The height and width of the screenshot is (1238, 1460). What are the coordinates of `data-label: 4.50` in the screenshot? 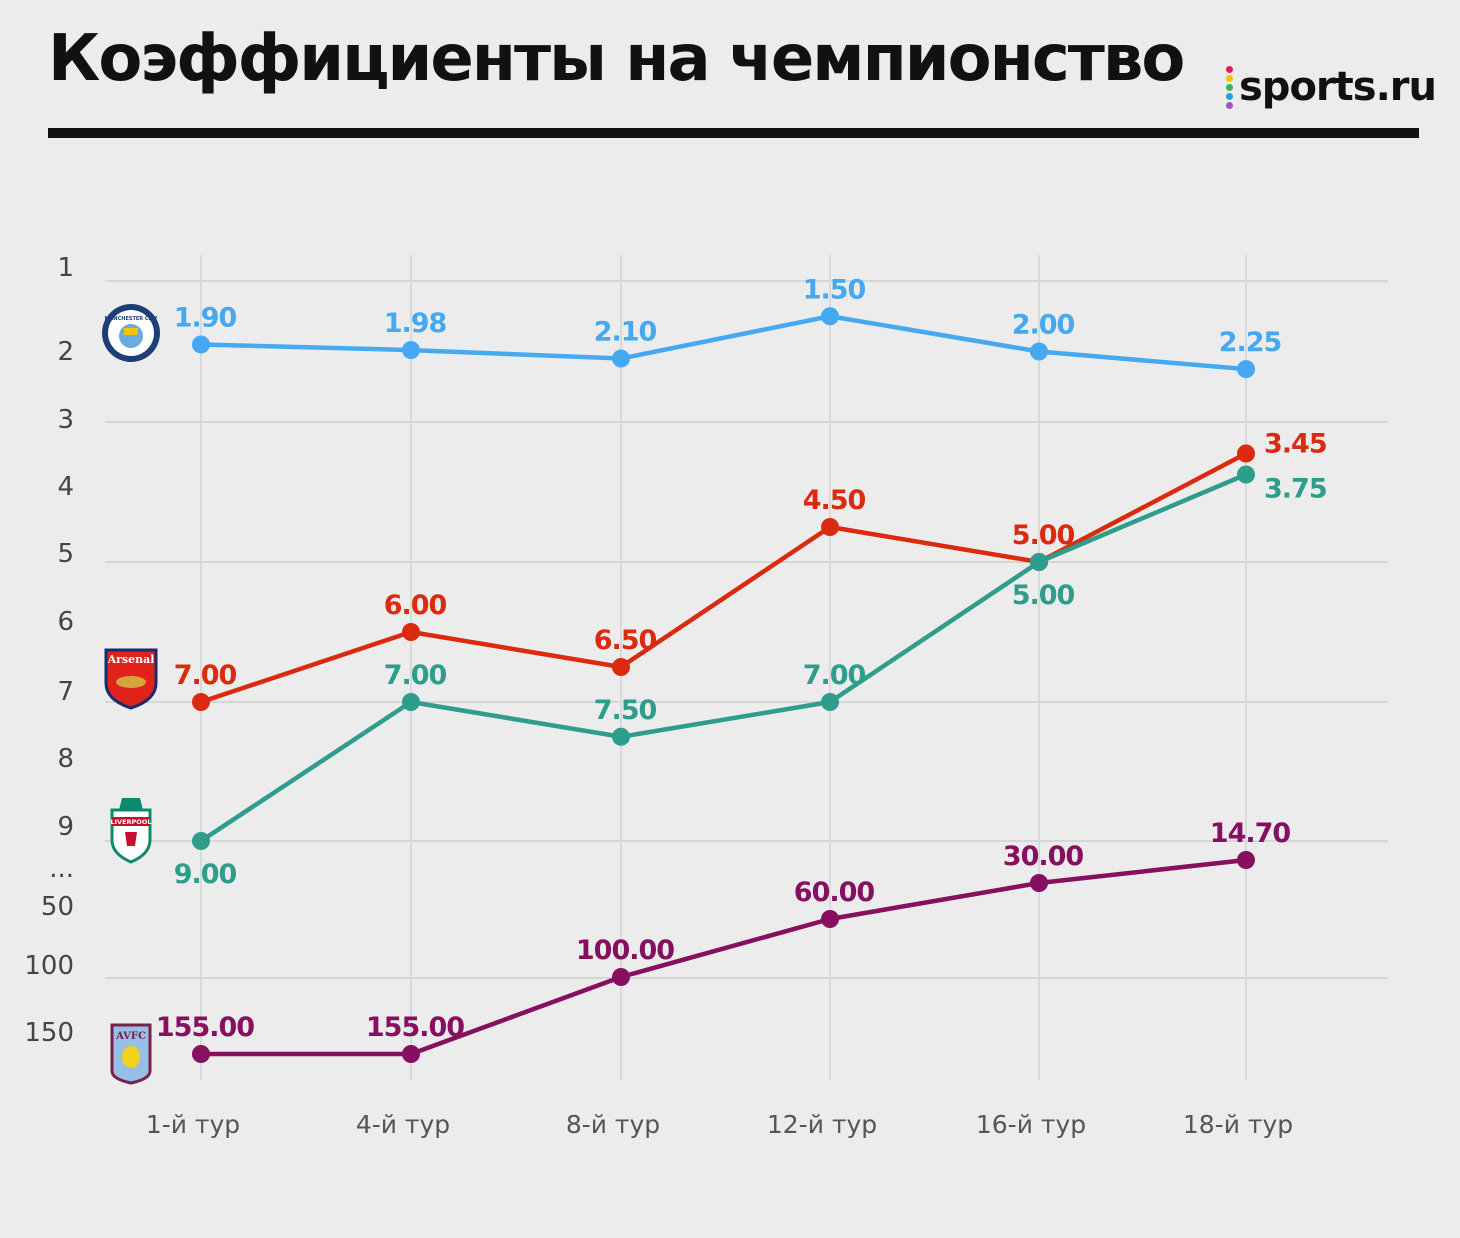 It's located at (834, 500).